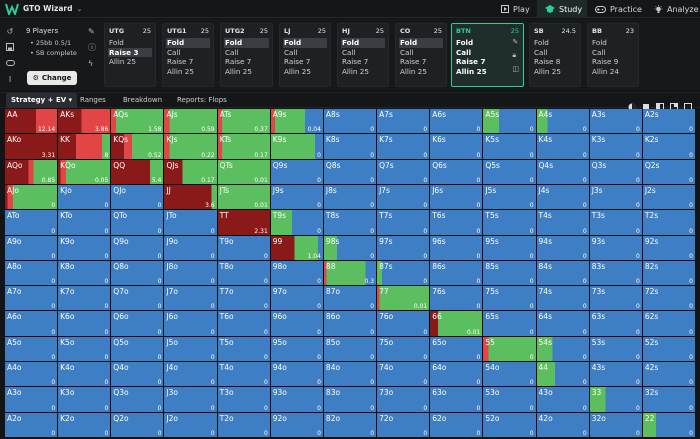 The image size is (700, 439). Describe the element at coordinates (305, 55) in the screenshot. I see `position-card-lj: LJ 25 Fold Call Raise 7 Allin 25` at that location.